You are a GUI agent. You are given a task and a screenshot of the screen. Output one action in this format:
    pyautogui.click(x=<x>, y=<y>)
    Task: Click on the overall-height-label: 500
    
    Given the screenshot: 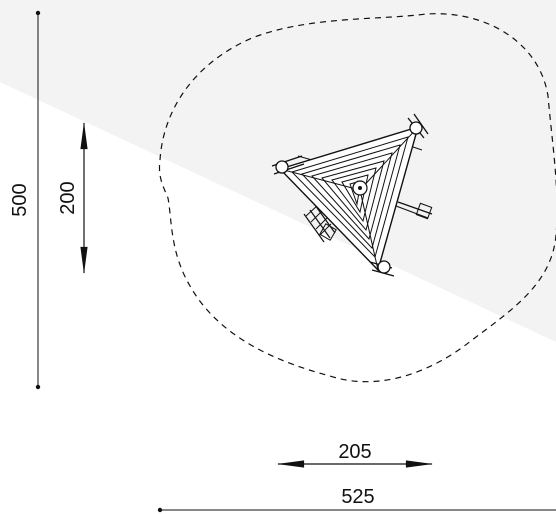 What is the action you would take?
    pyautogui.click(x=20, y=199)
    